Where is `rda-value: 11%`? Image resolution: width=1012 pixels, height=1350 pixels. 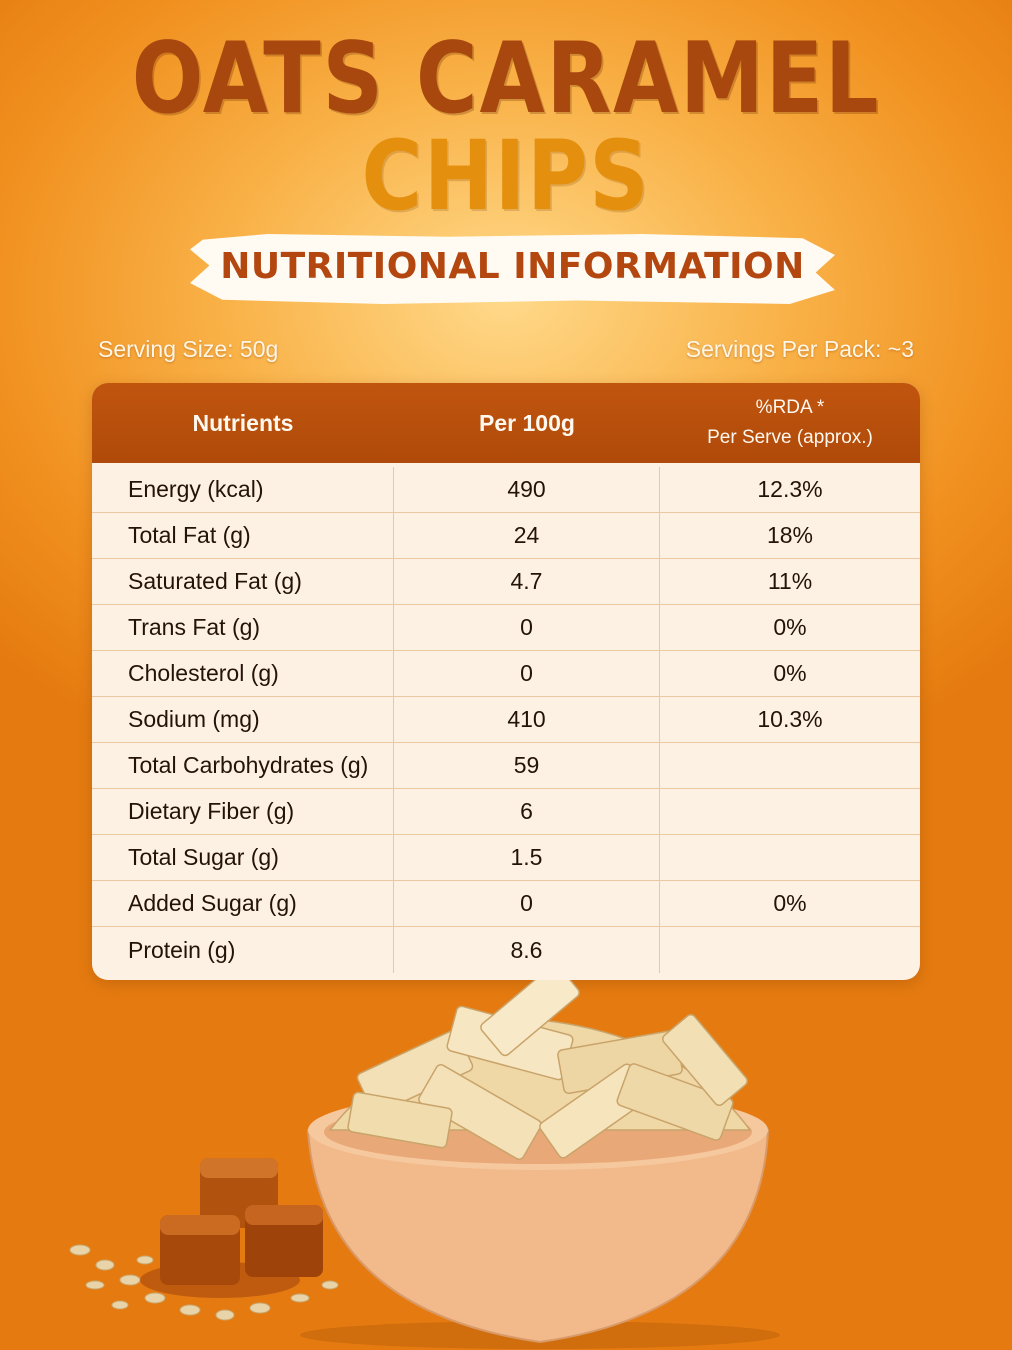 rda-value: 11% is located at coordinates (790, 581).